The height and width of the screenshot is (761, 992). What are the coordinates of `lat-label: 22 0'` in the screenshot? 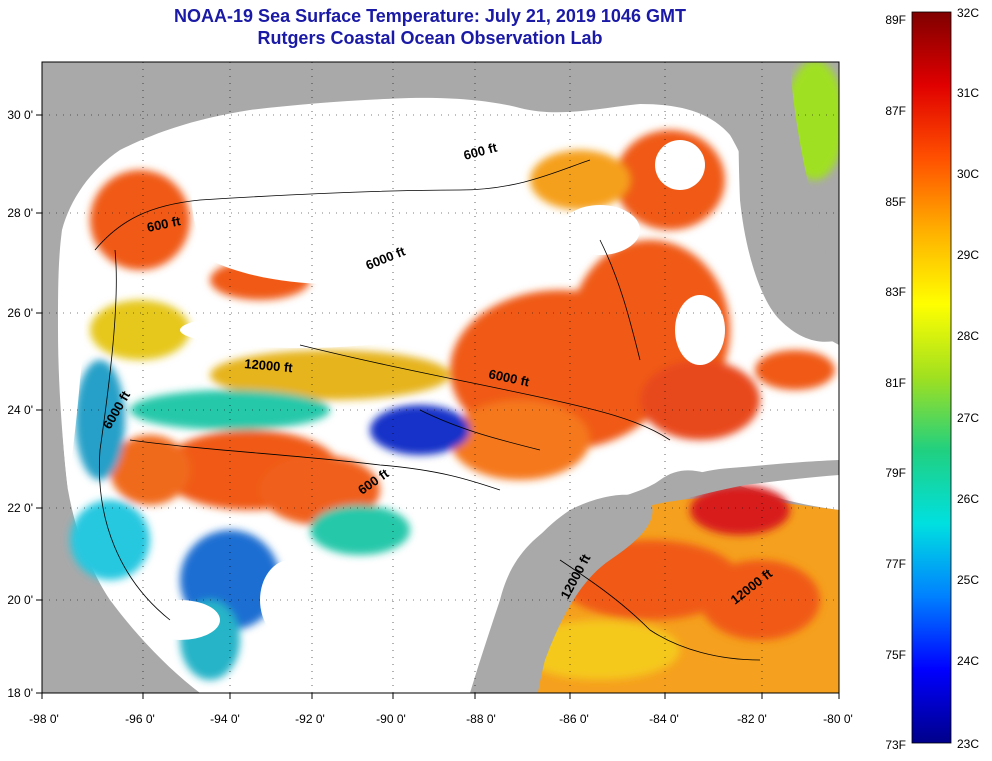 It's located at (20, 508).